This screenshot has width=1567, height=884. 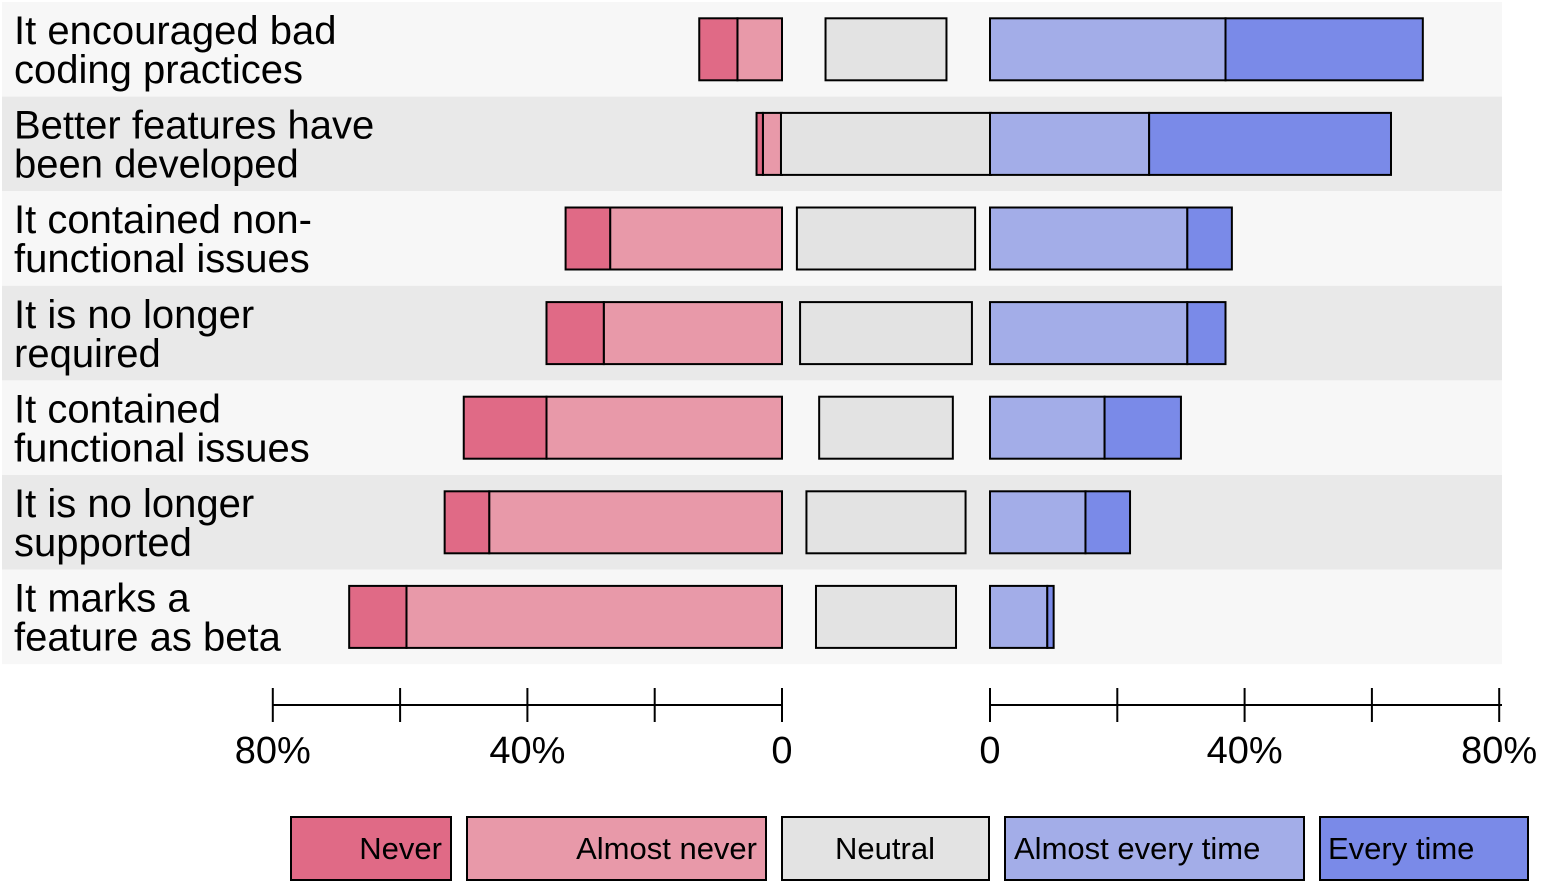 I want to click on legend-label: Neutral, so click(x=885, y=848).